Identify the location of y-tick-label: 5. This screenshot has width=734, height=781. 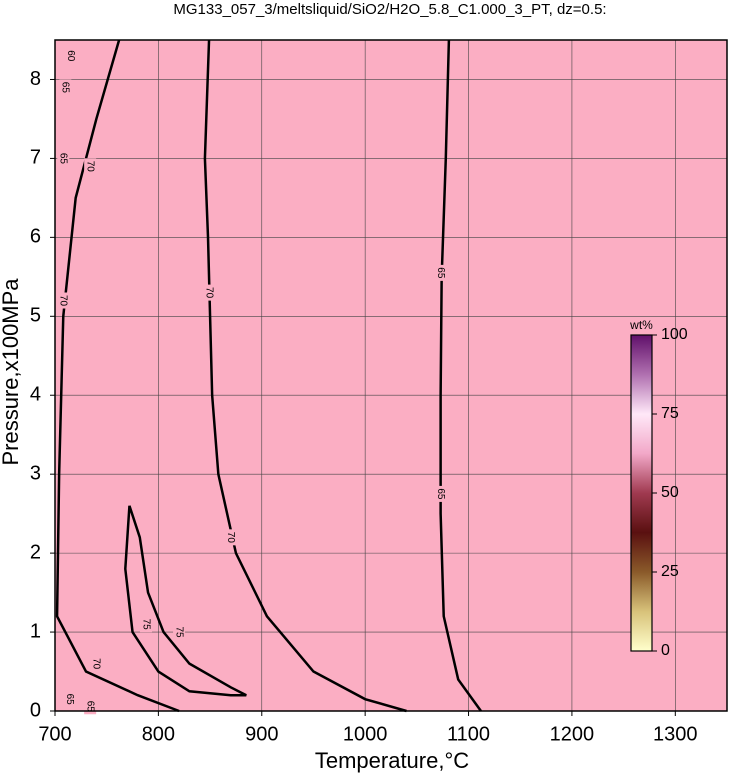
(35, 316).